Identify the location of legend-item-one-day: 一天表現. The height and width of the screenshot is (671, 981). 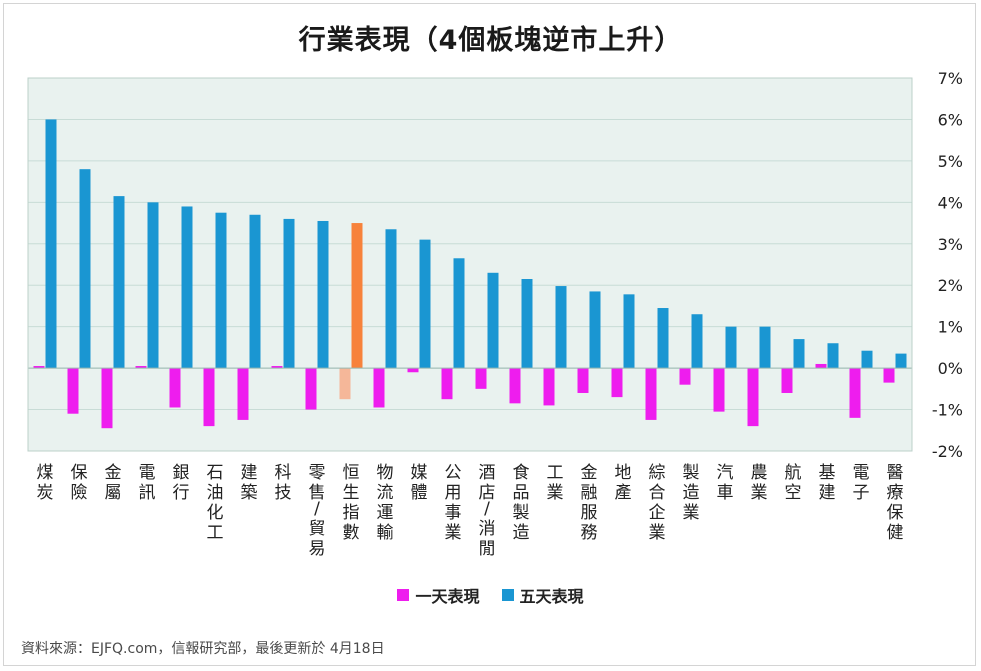
(438, 595).